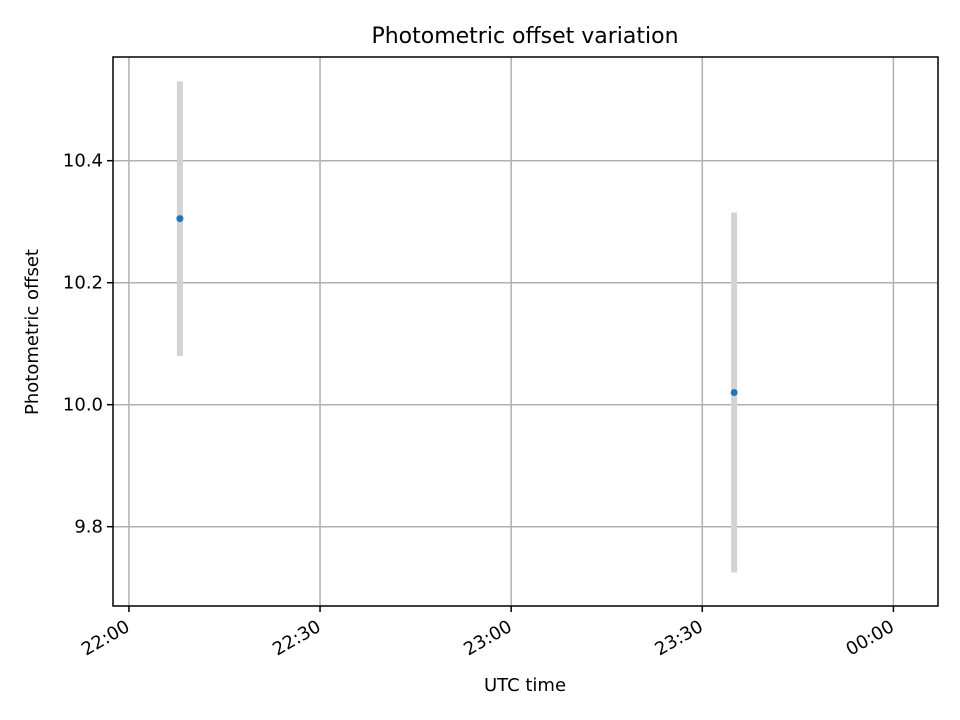 The image size is (960, 720). What do you see at coordinates (678, 638) in the screenshot?
I see `x-tick-label: 23:30` at bounding box center [678, 638].